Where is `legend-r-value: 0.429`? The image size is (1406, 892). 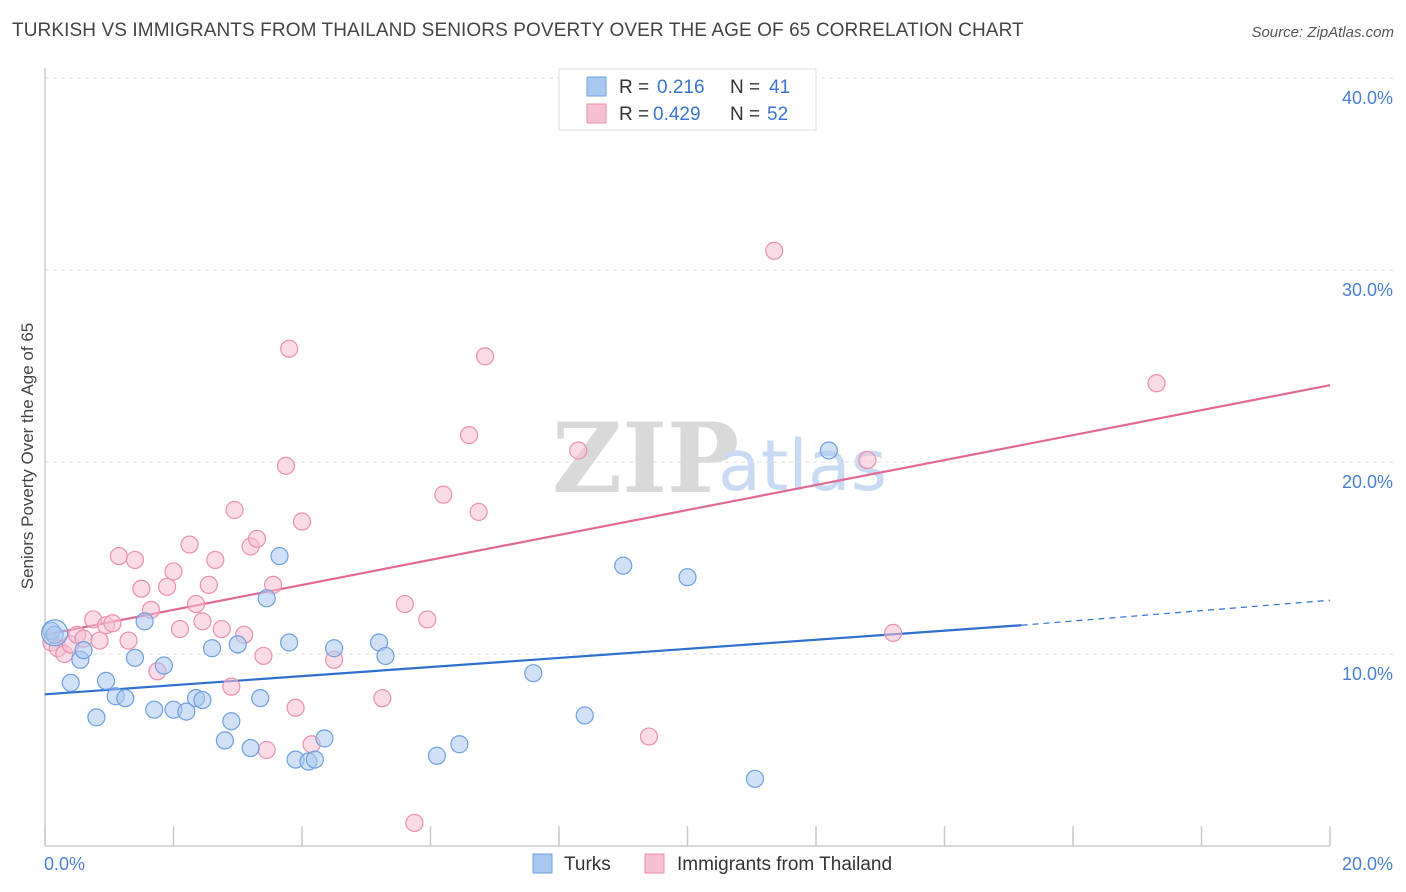
legend-r-value: 0.429 is located at coordinates (677, 114).